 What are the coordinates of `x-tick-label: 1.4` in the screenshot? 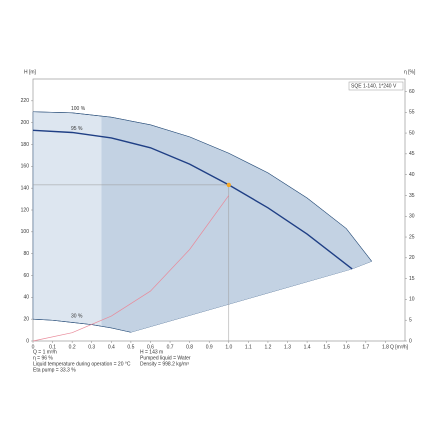 It's located at (307, 347).